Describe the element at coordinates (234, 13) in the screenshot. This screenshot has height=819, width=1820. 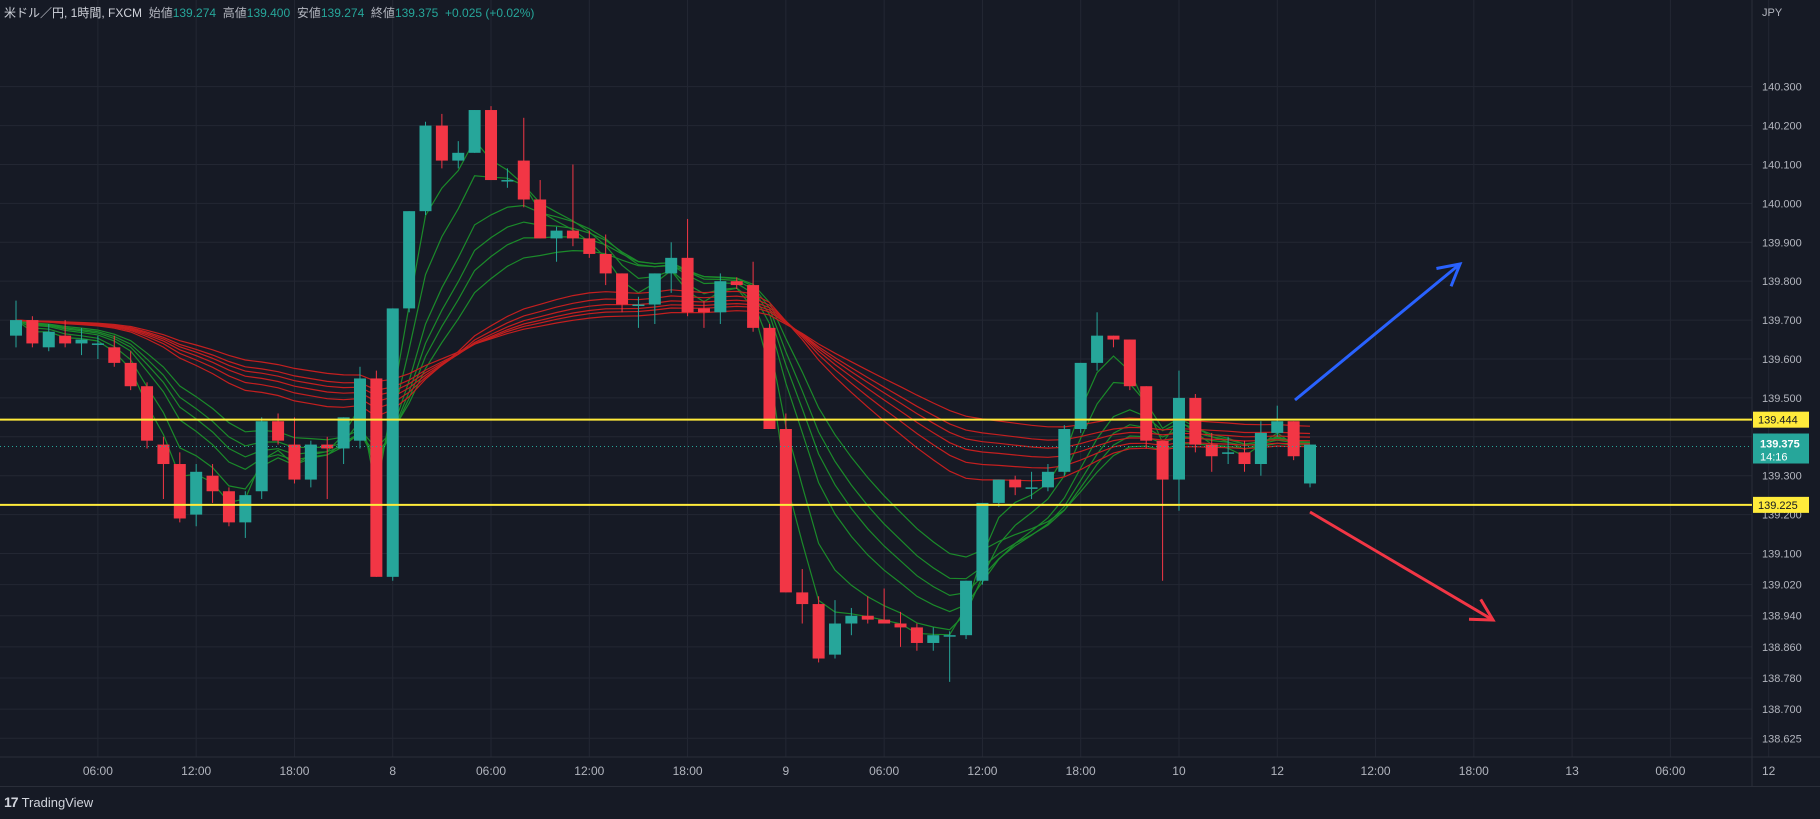
I see `high-label: 高値` at that location.